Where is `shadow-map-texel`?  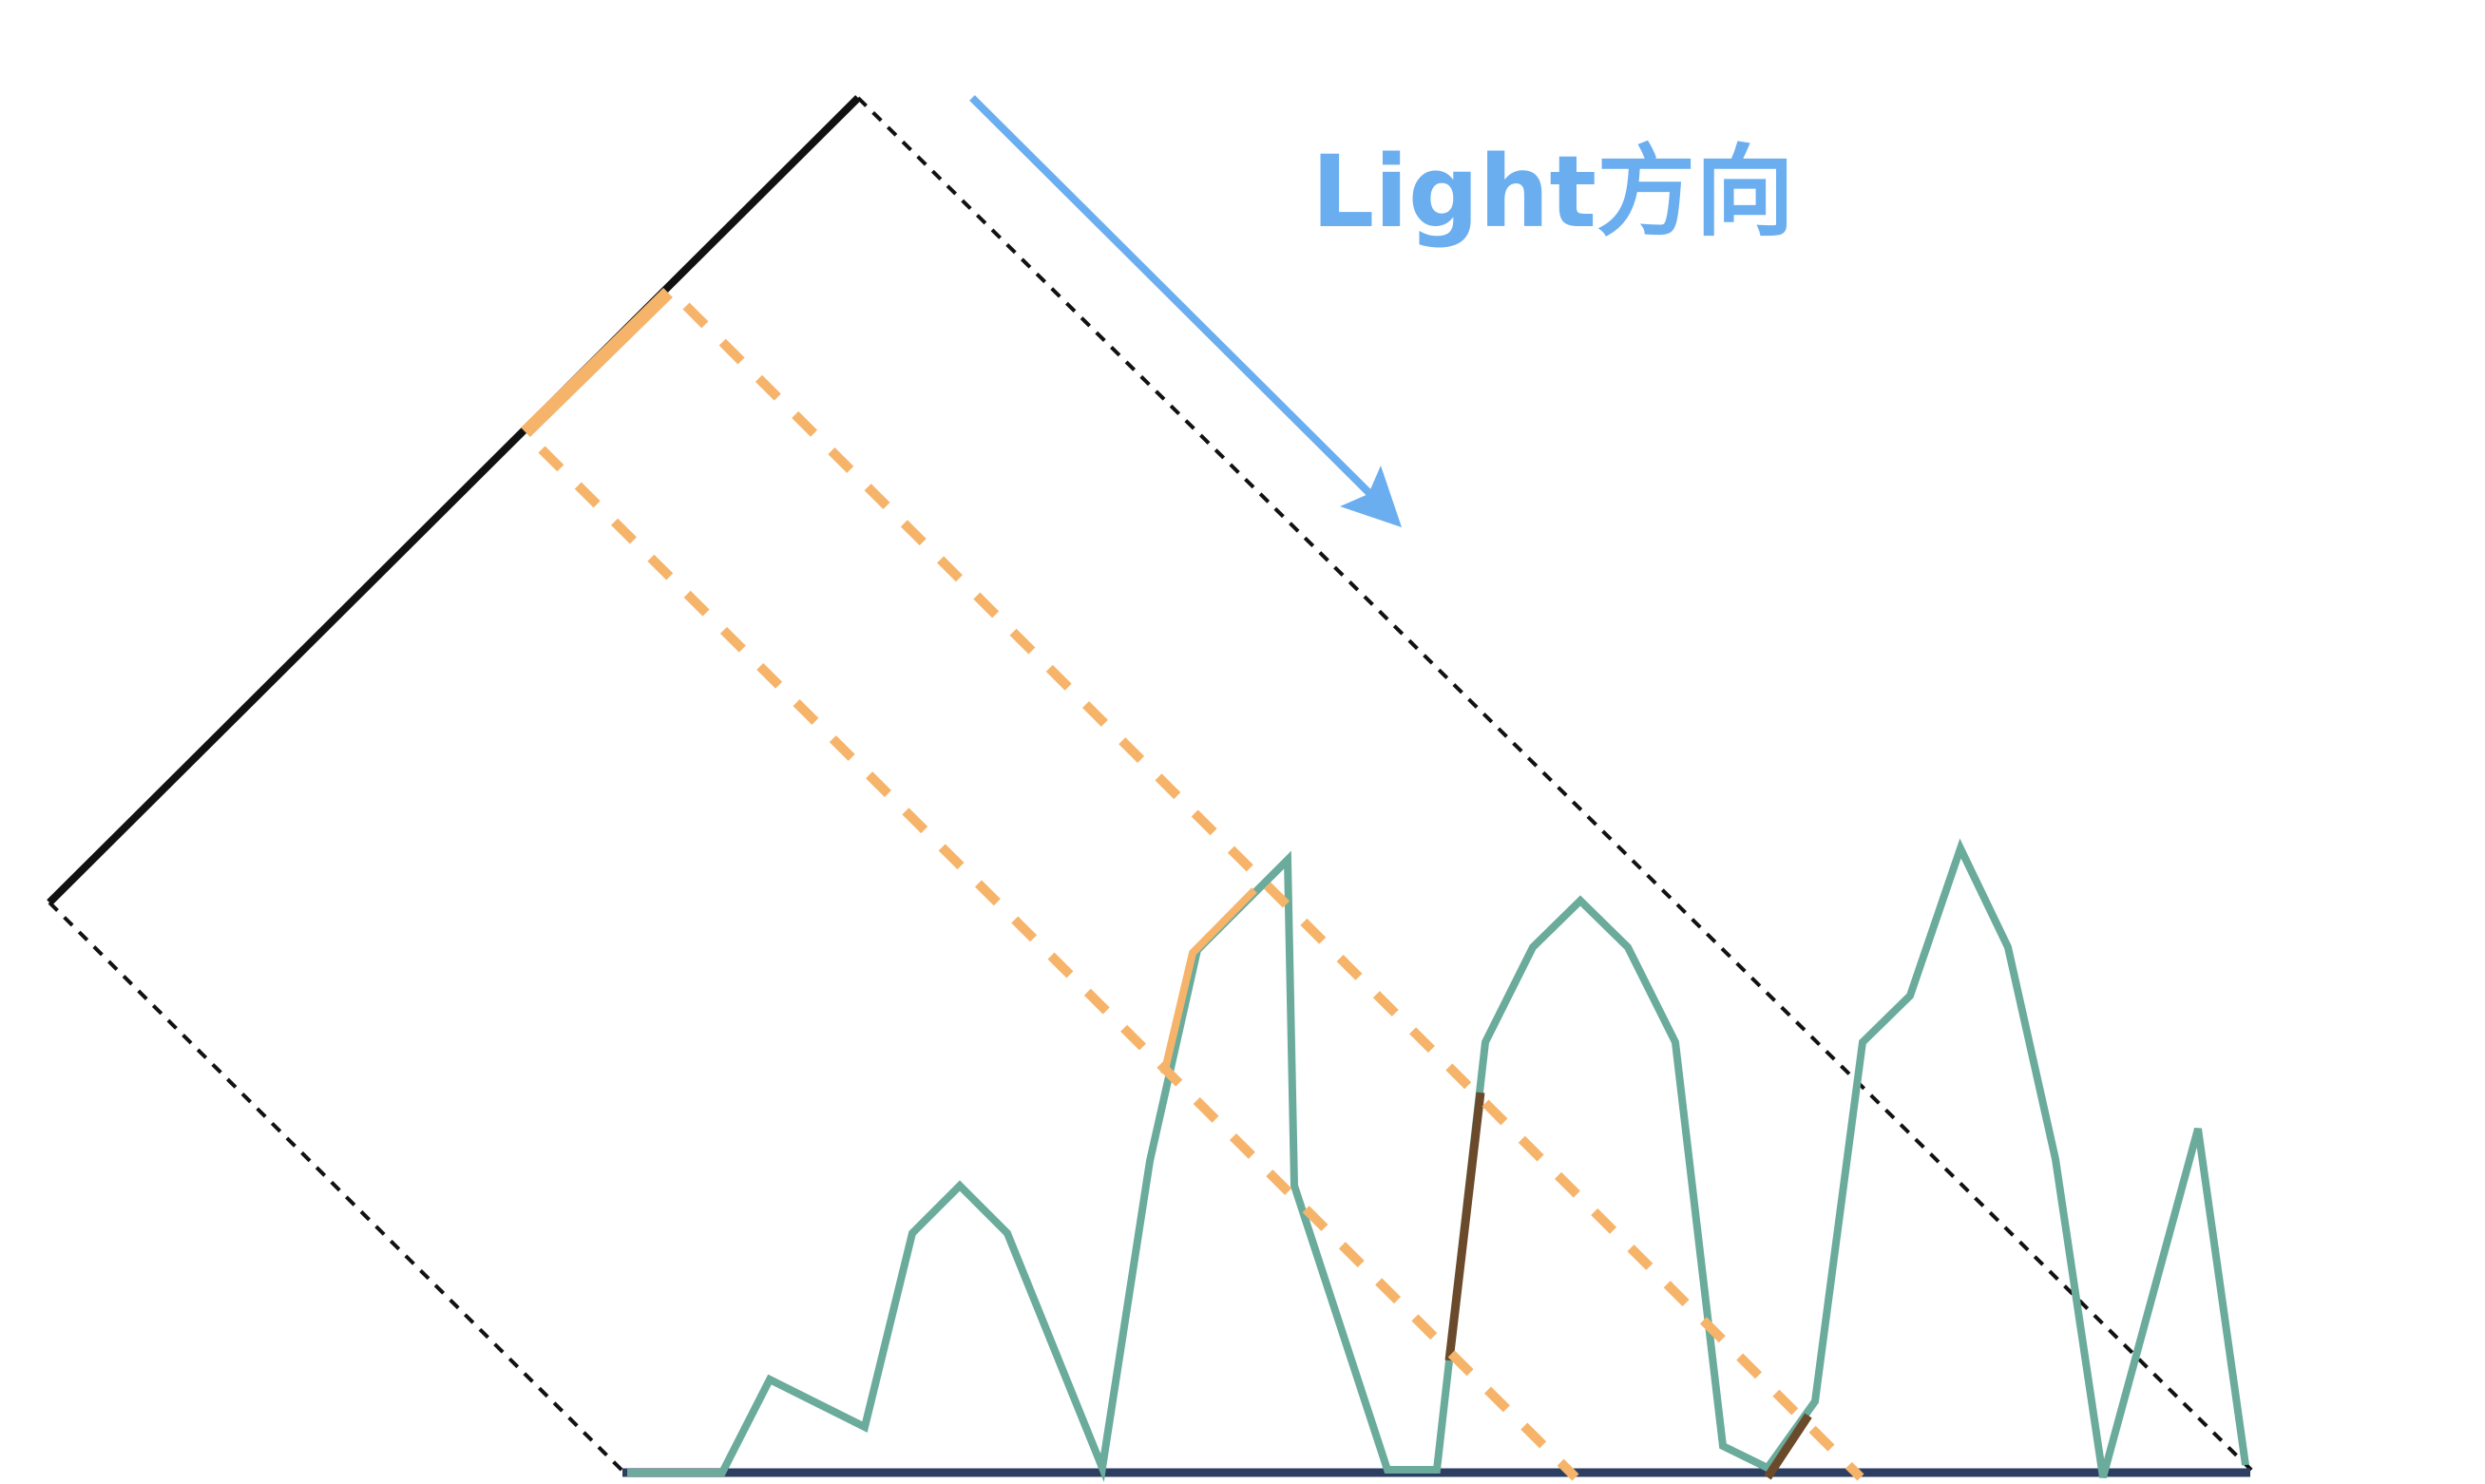 shadow-map-texel is located at coordinates (597, 362).